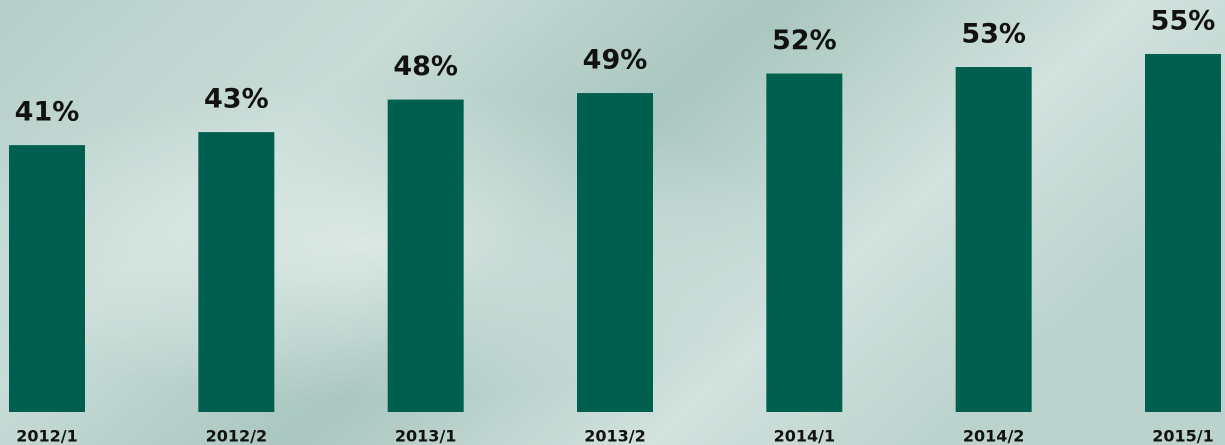  I want to click on value-label: 53%, so click(993, 34).